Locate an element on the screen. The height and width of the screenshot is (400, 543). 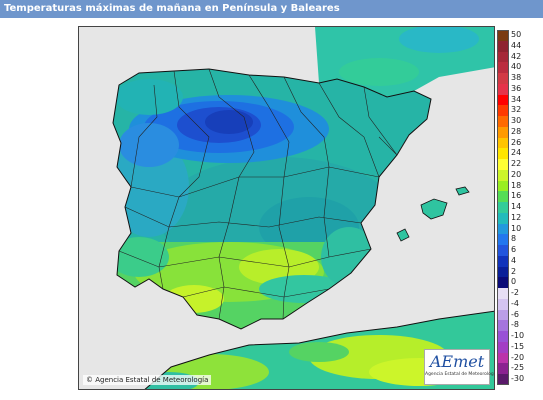
legend-label: 50 is located at coordinates (516, 34).